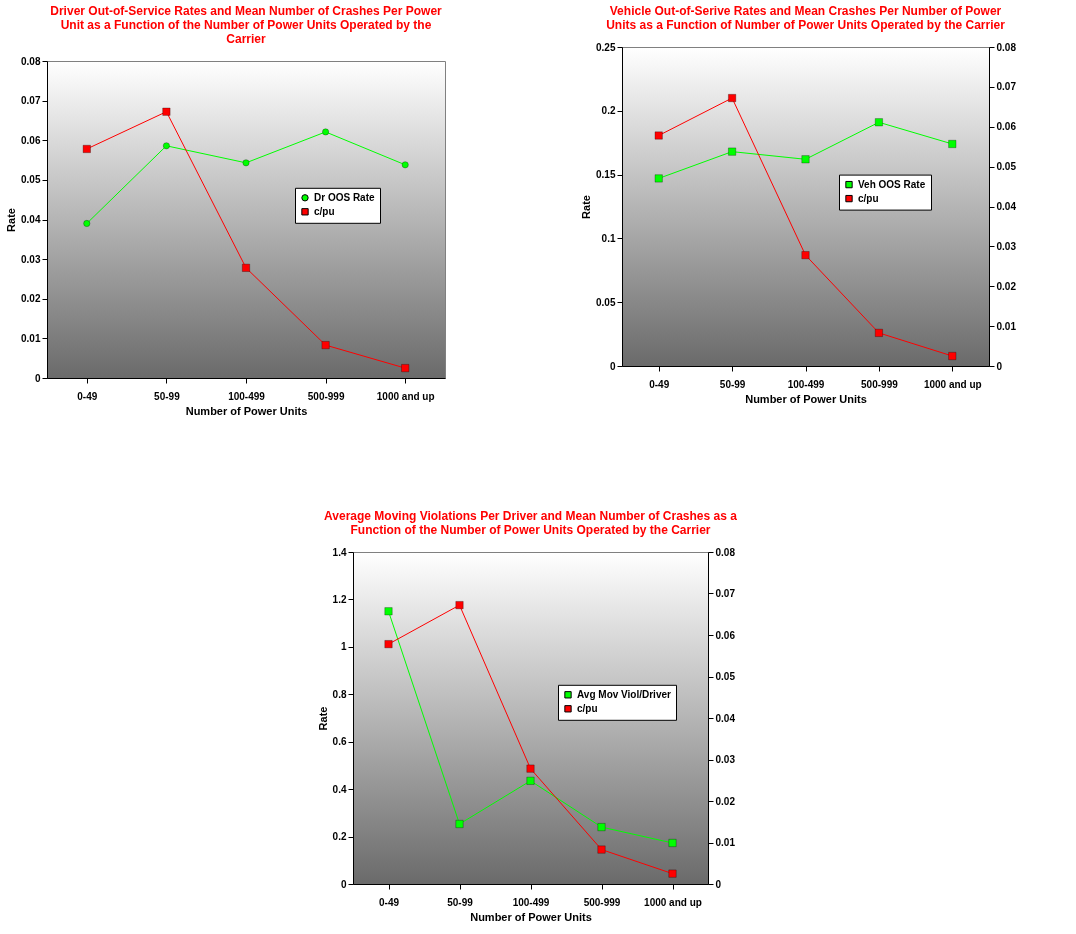  Describe the element at coordinates (339, 552) in the screenshot. I see `y-tick-label: 1.4` at that location.